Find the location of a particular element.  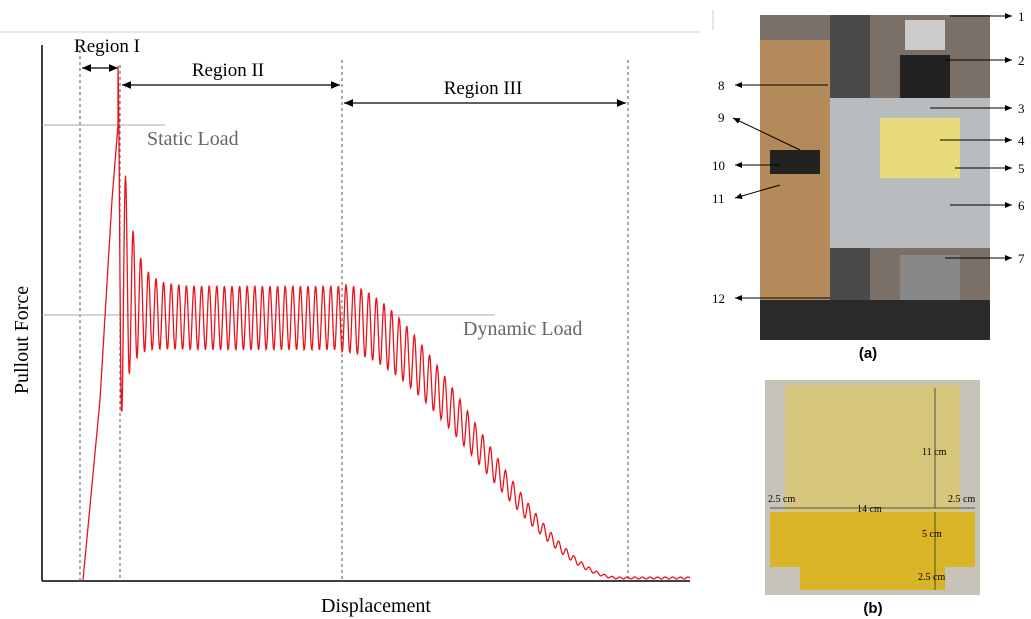

callout: 2 is located at coordinates (1021, 60).